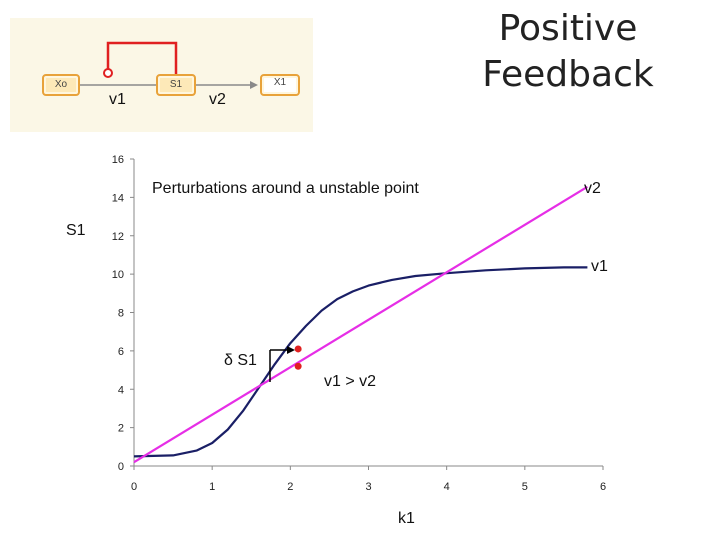  What do you see at coordinates (592, 188) in the screenshot?
I see `legend-v2: v2` at bounding box center [592, 188].